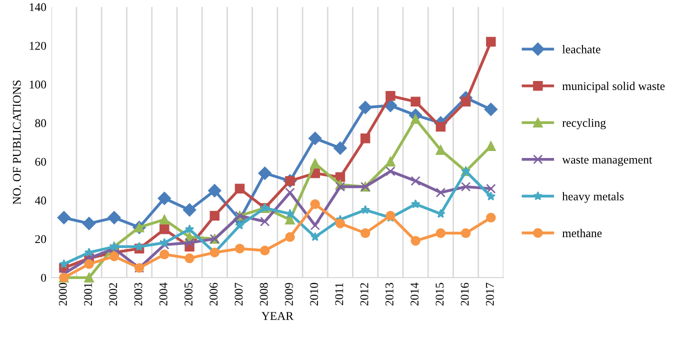 The image size is (685, 347). What do you see at coordinates (138, 294) in the screenshot?
I see `x-tick-label: 2003` at bounding box center [138, 294].